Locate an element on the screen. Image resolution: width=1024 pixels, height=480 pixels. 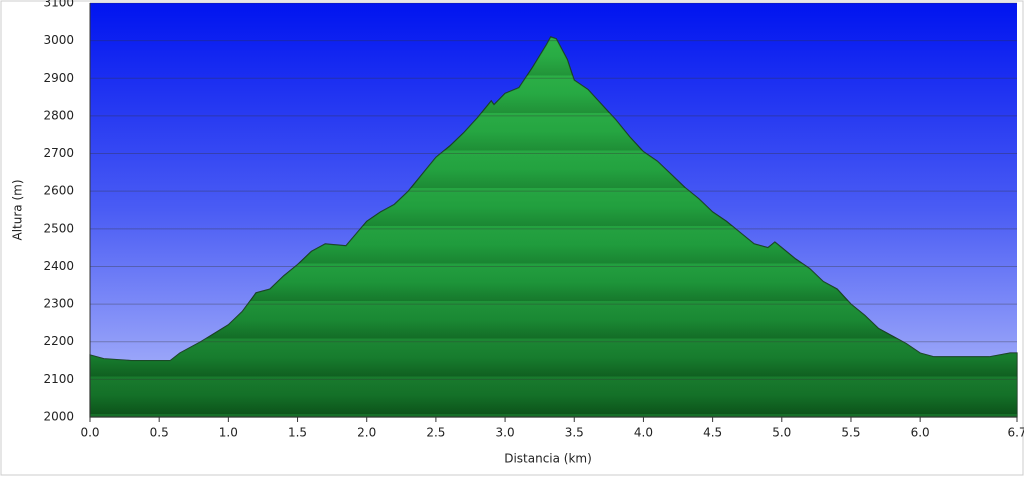
x-tick-label: 1.0 is located at coordinates (228, 433).